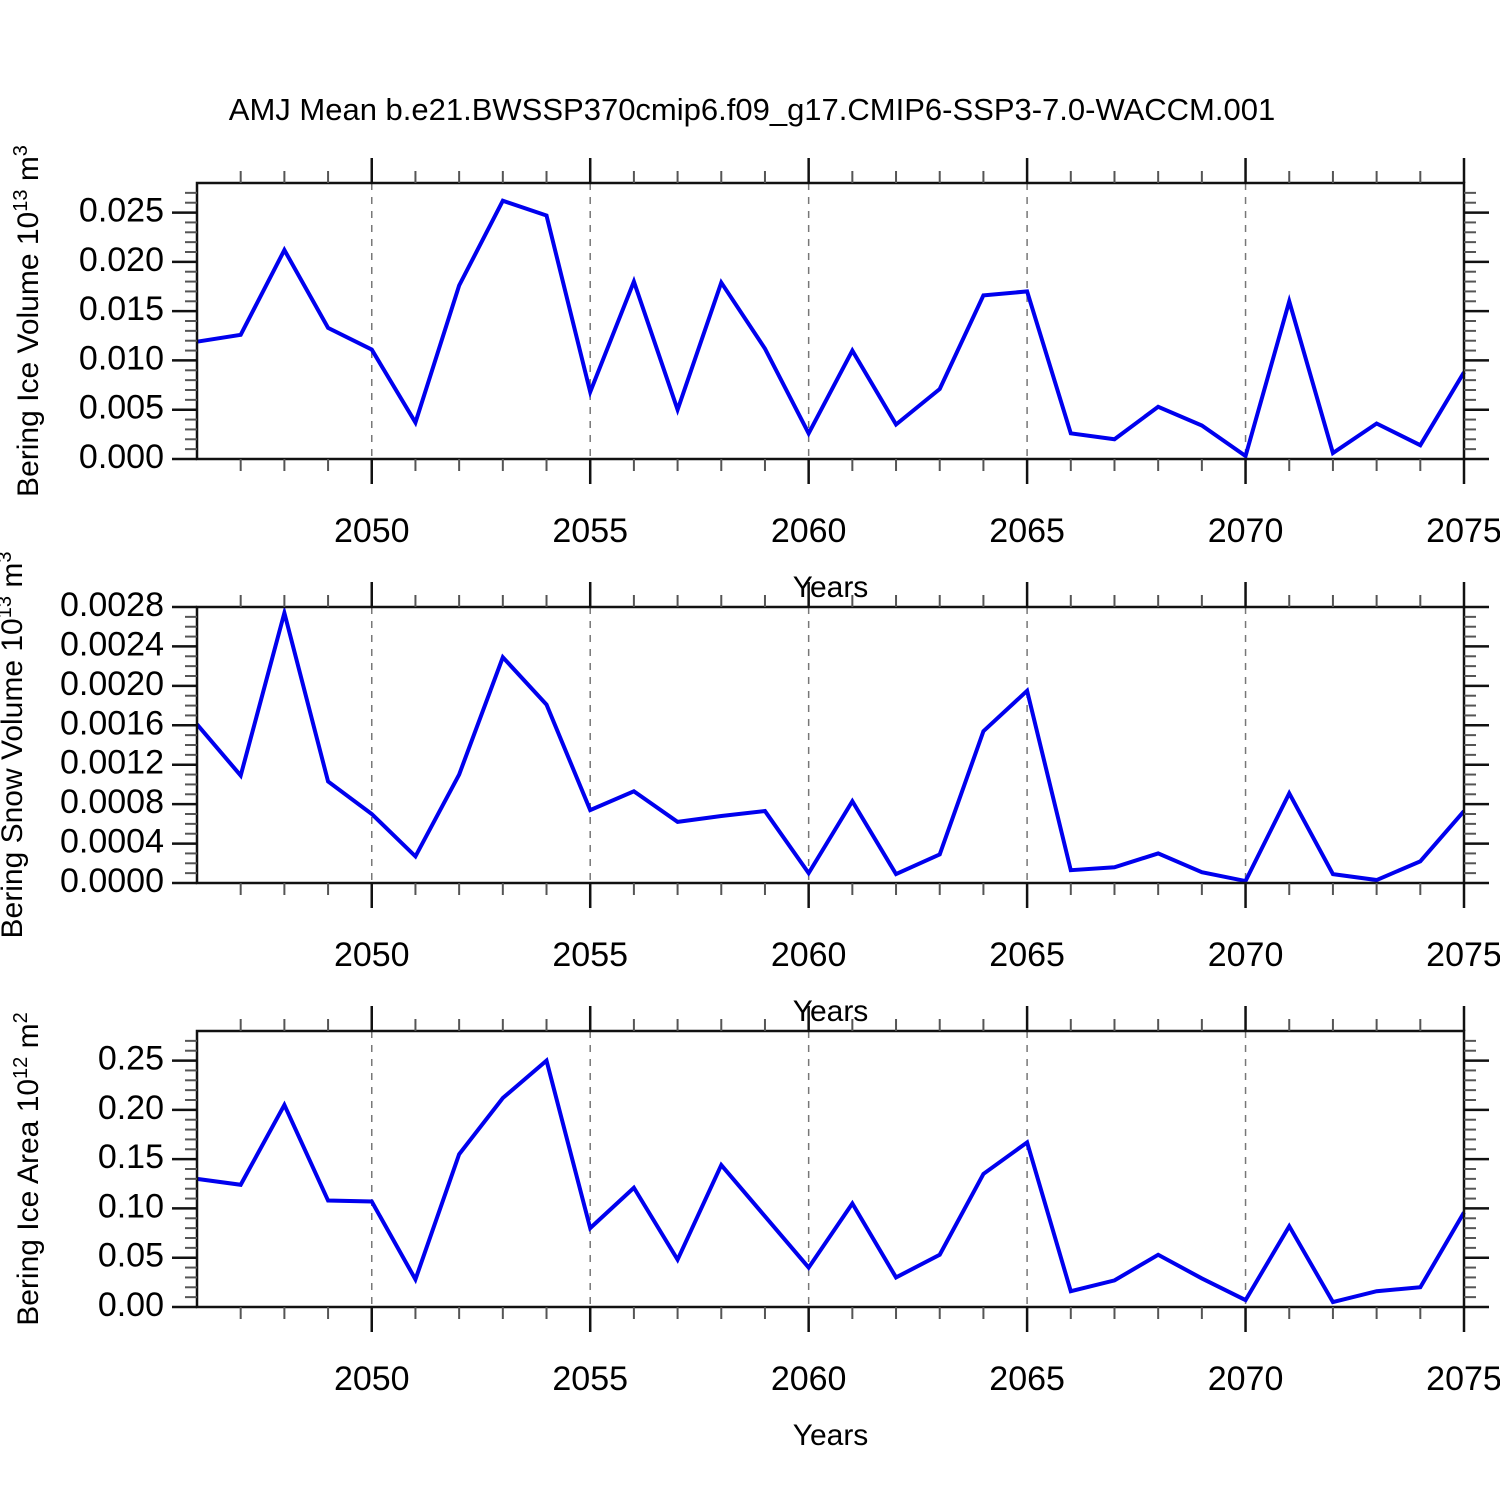  What do you see at coordinates (131, 1206) in the screenshot?
I see `y-tick-label: 0.10` at bounding box center [131, 1206].